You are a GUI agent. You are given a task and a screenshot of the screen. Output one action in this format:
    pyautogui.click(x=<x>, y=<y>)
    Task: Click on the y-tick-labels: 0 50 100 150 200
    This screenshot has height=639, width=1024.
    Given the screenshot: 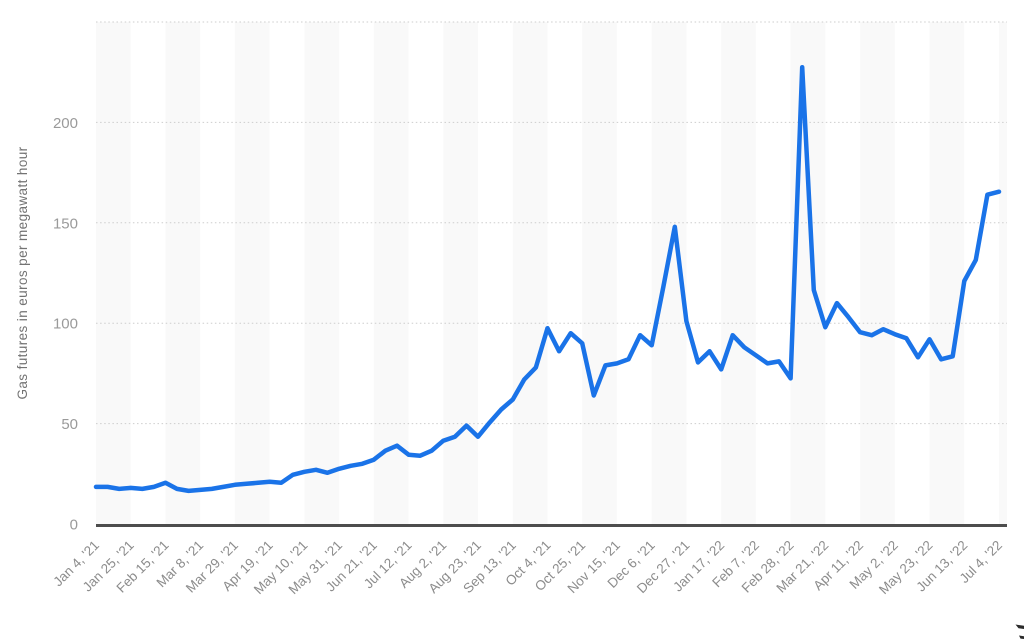 What is the action you would take?
    pyautogui.click(x=65, y=324)
    